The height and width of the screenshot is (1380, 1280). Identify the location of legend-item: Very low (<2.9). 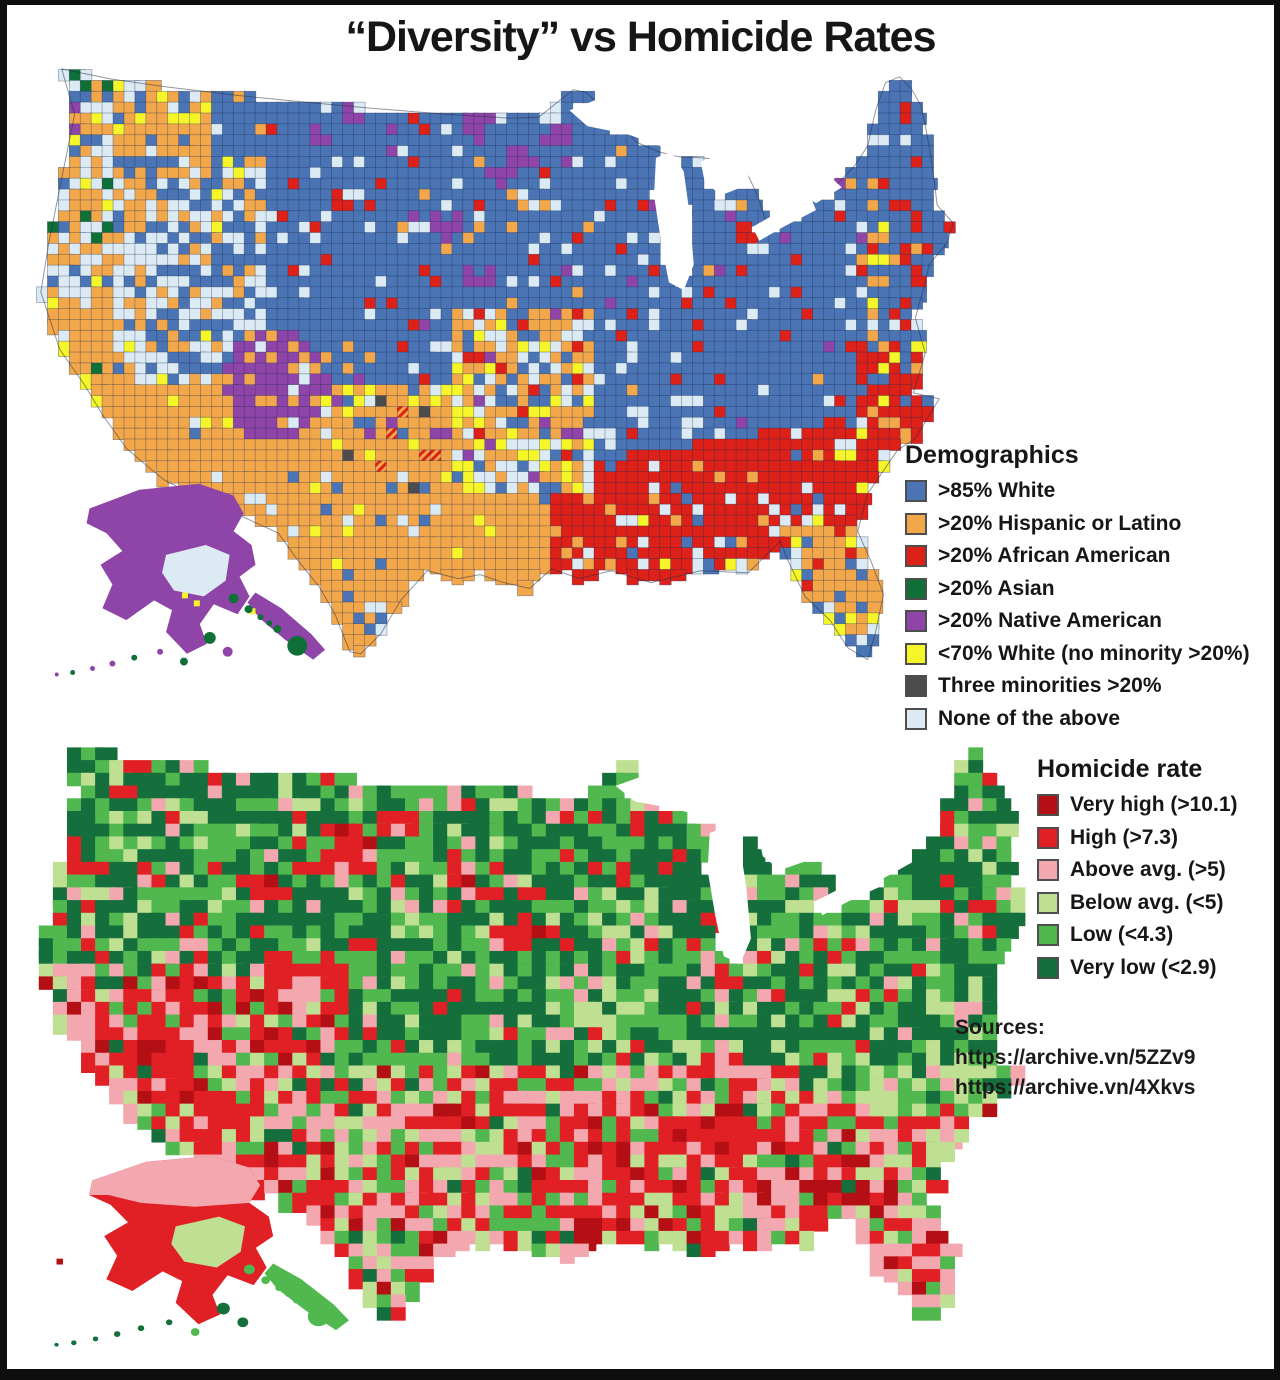
(1137, 968).